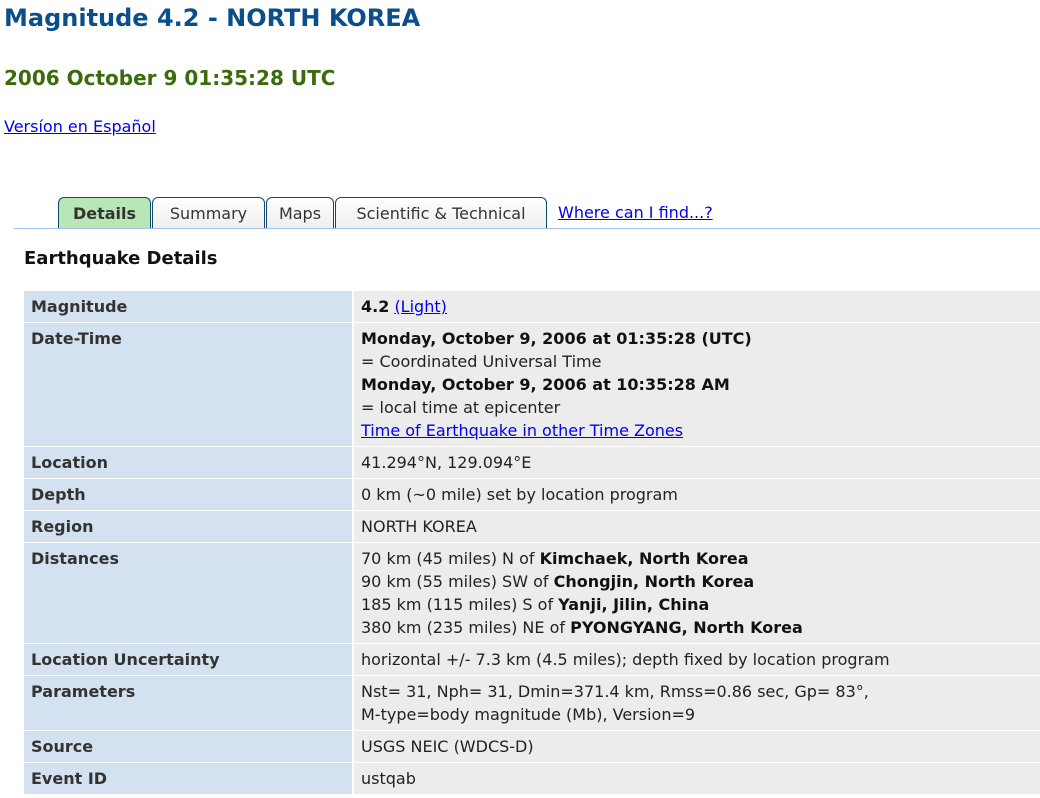 This screenshot has width=1040, height=798. What do you see at coordinates (441, 212) in the screenshot?
I see `tab-scientific-technical: Scientific & Technical` at bounding box center [441, 212].